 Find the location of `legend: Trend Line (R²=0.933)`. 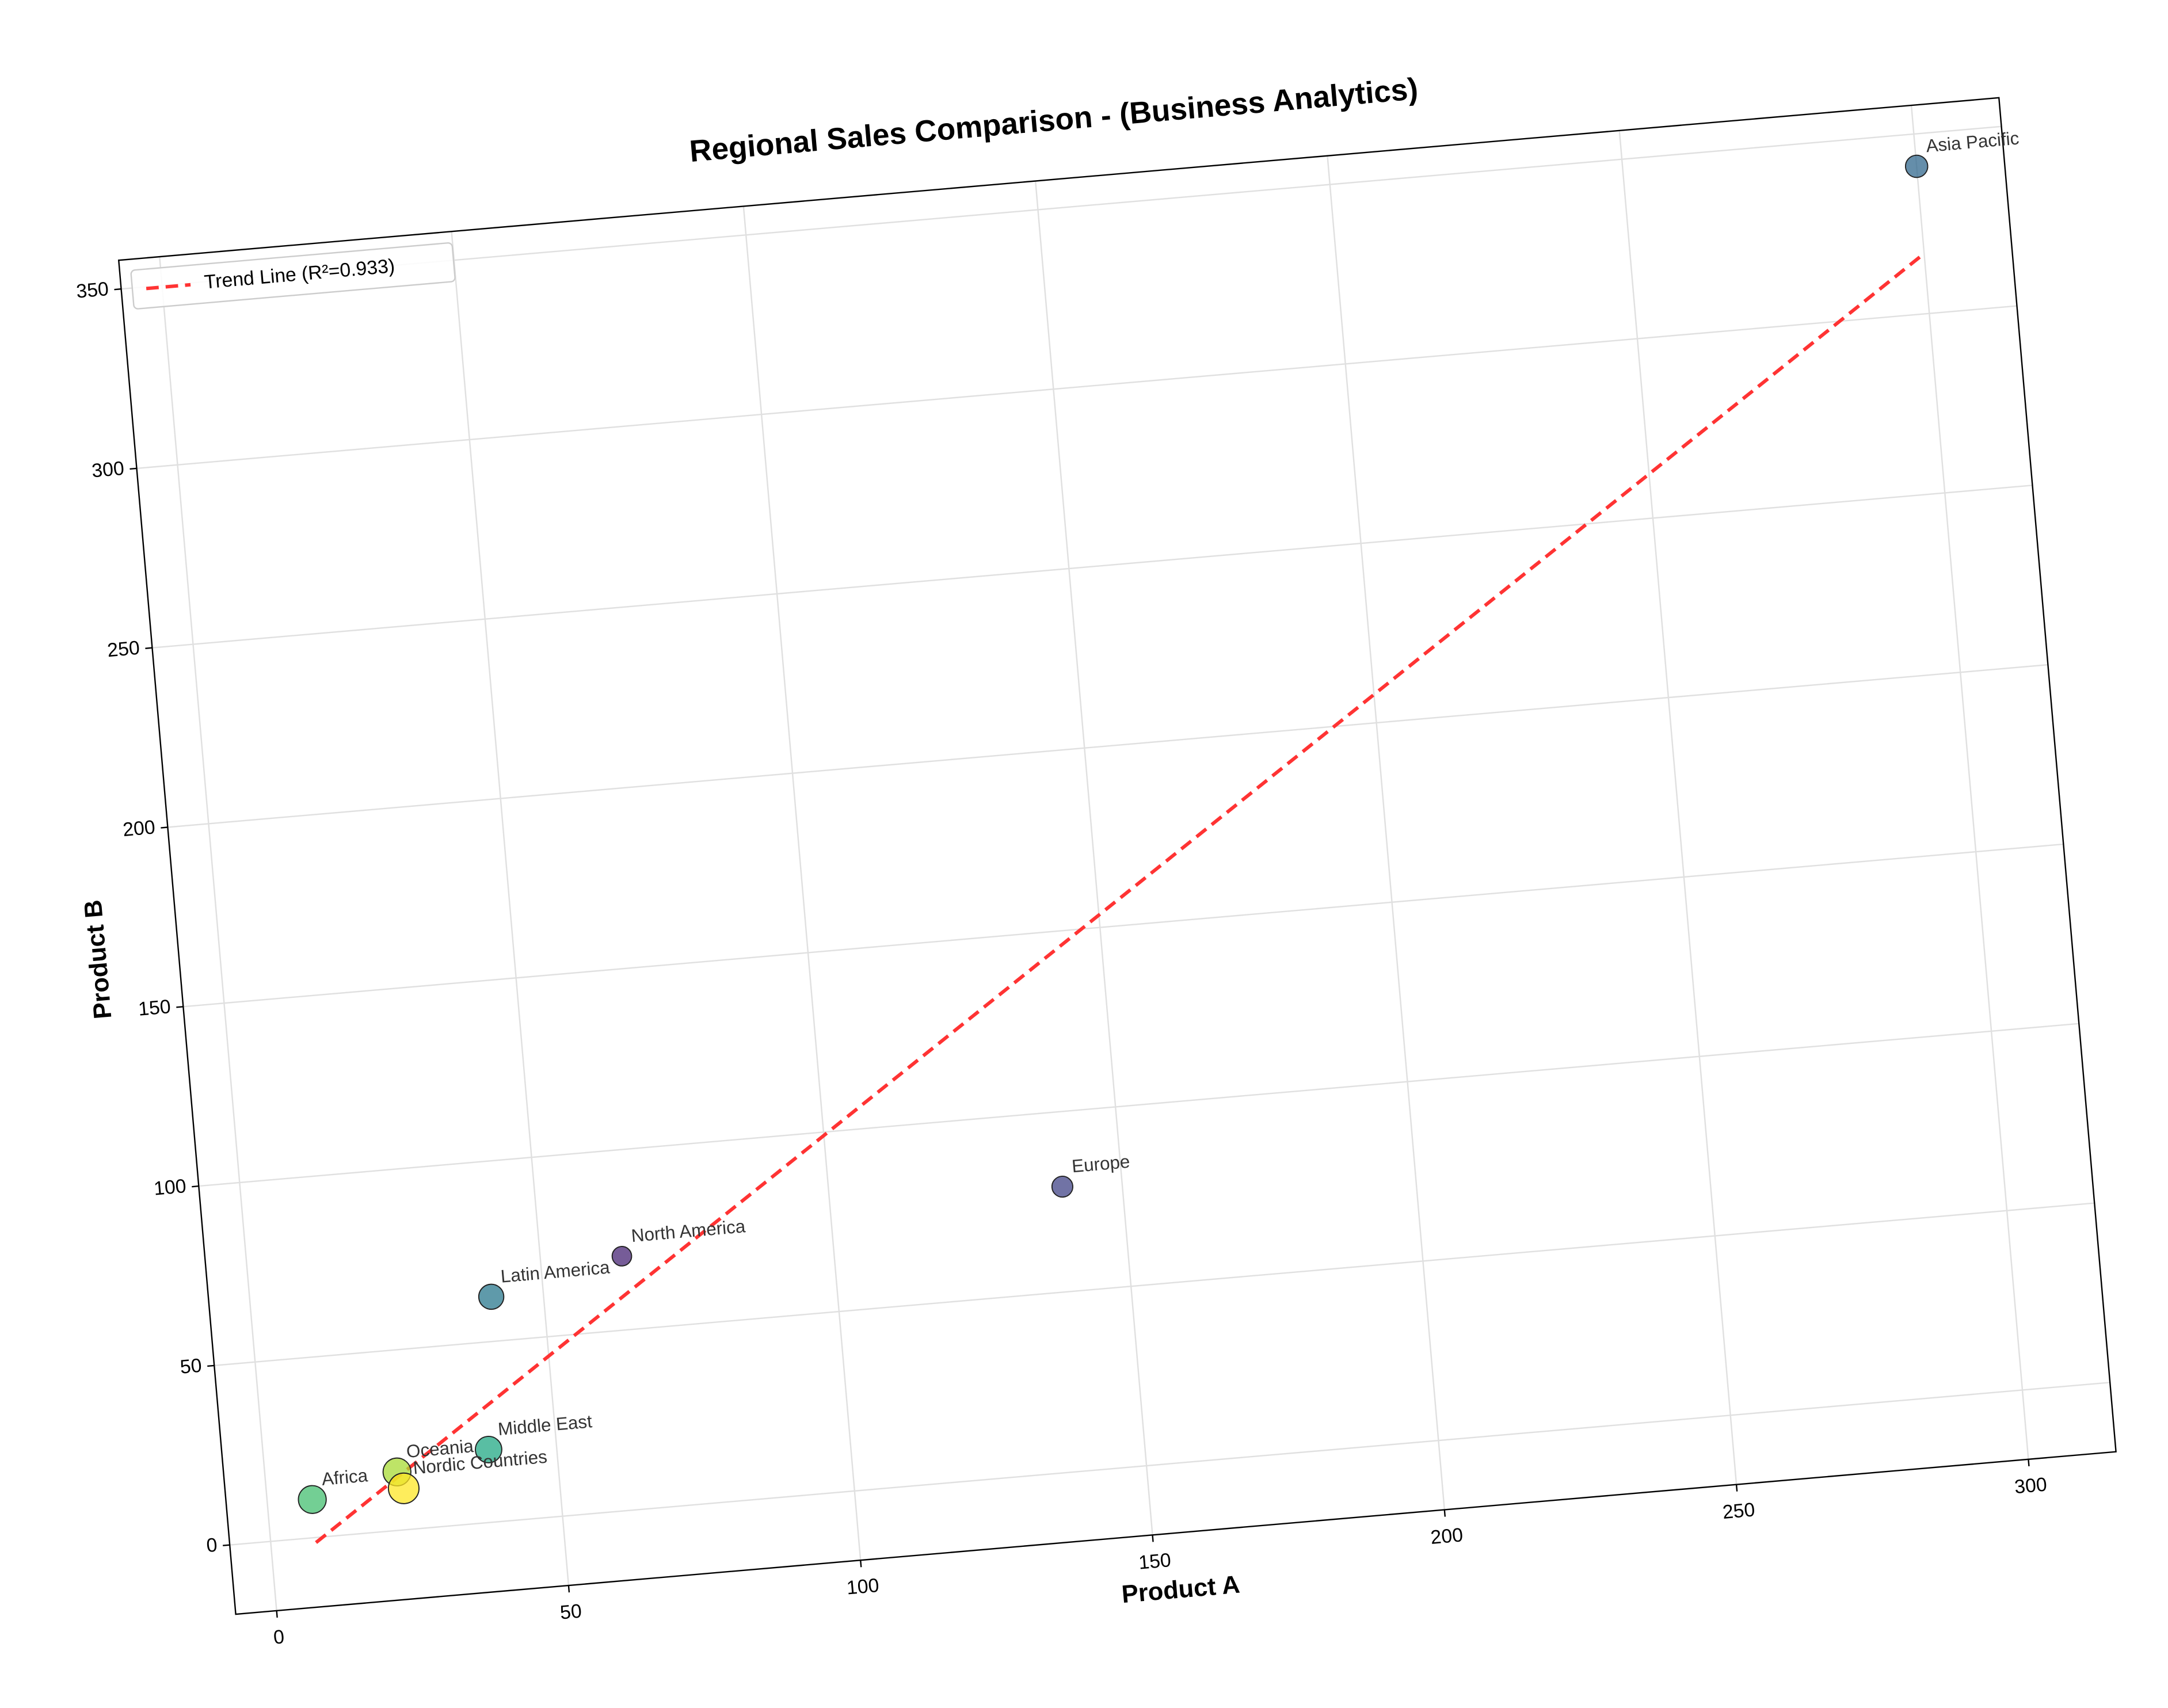

legend: Trend Line (R²=0.933) is located at coordinates (293, 276).